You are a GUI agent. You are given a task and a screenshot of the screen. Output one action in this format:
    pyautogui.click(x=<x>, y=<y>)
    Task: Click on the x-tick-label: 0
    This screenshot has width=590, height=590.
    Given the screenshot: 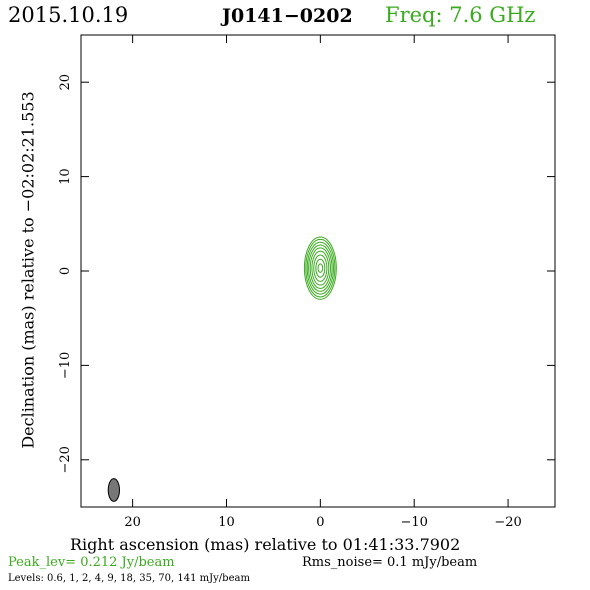 What is the action you would take?
    pyautogui.click(x=320, y=522)
    